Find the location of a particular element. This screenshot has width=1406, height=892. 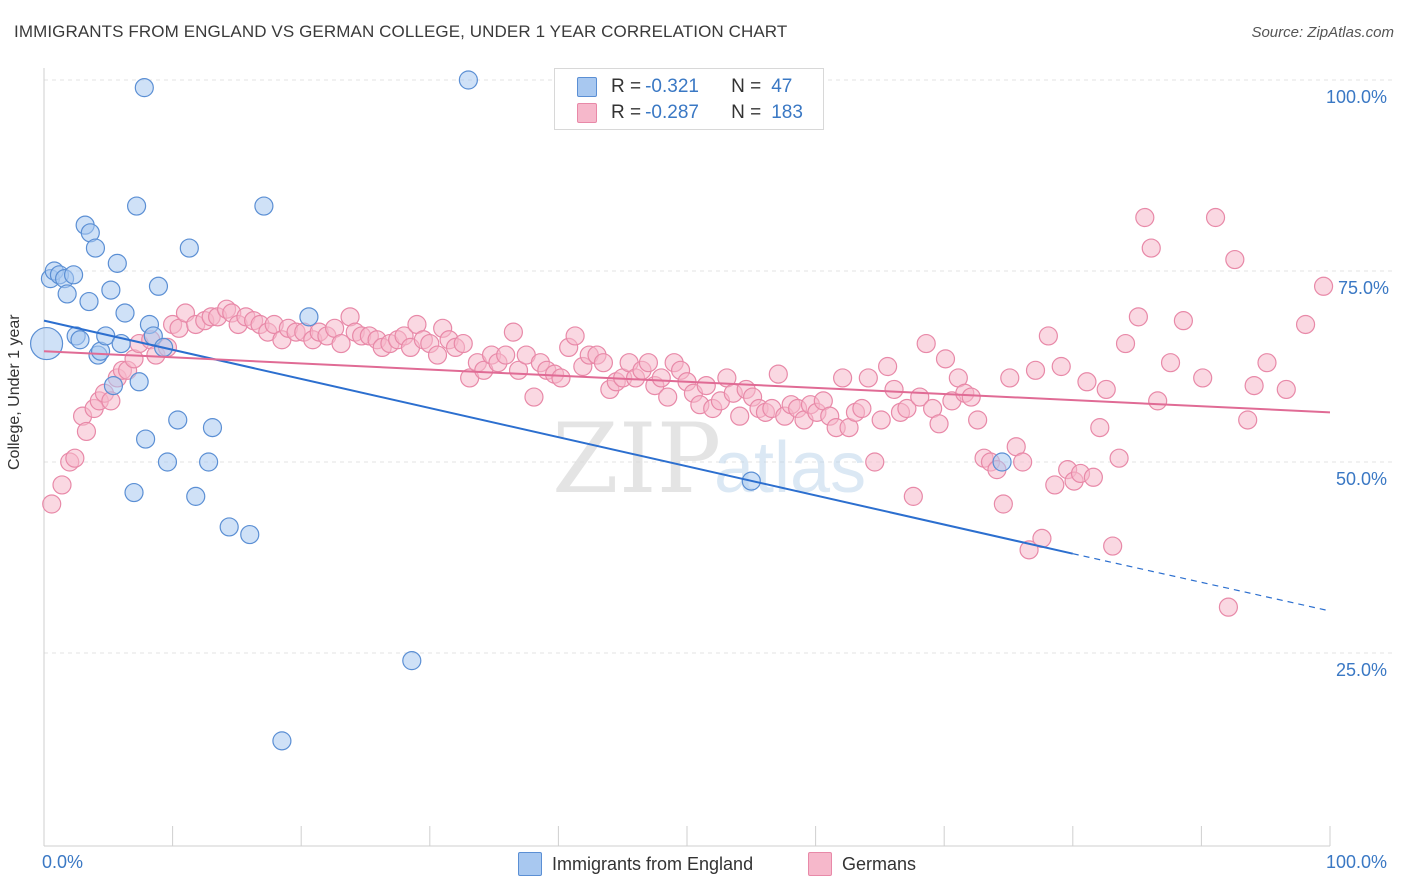

watermark: ZIP atlas is located at coordinates (709, 459).